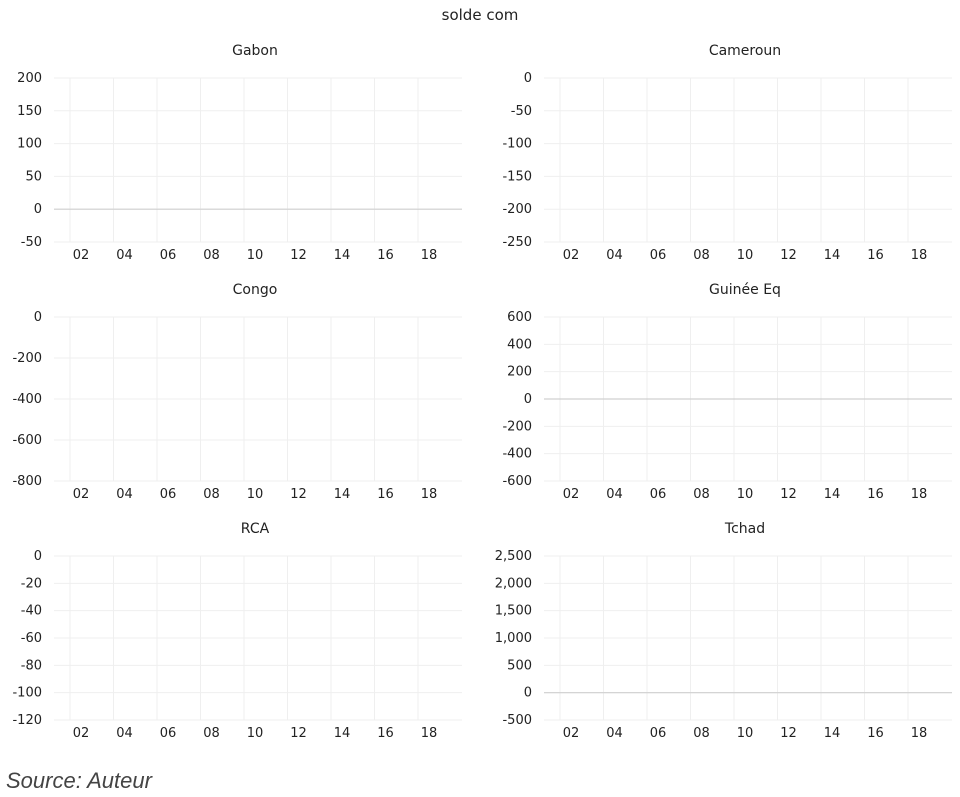 This screenshot has width=960, height=797. Describe the element at coordinates (519, 317) in the screenshot. I see `y-tick-label: 600` at that location.